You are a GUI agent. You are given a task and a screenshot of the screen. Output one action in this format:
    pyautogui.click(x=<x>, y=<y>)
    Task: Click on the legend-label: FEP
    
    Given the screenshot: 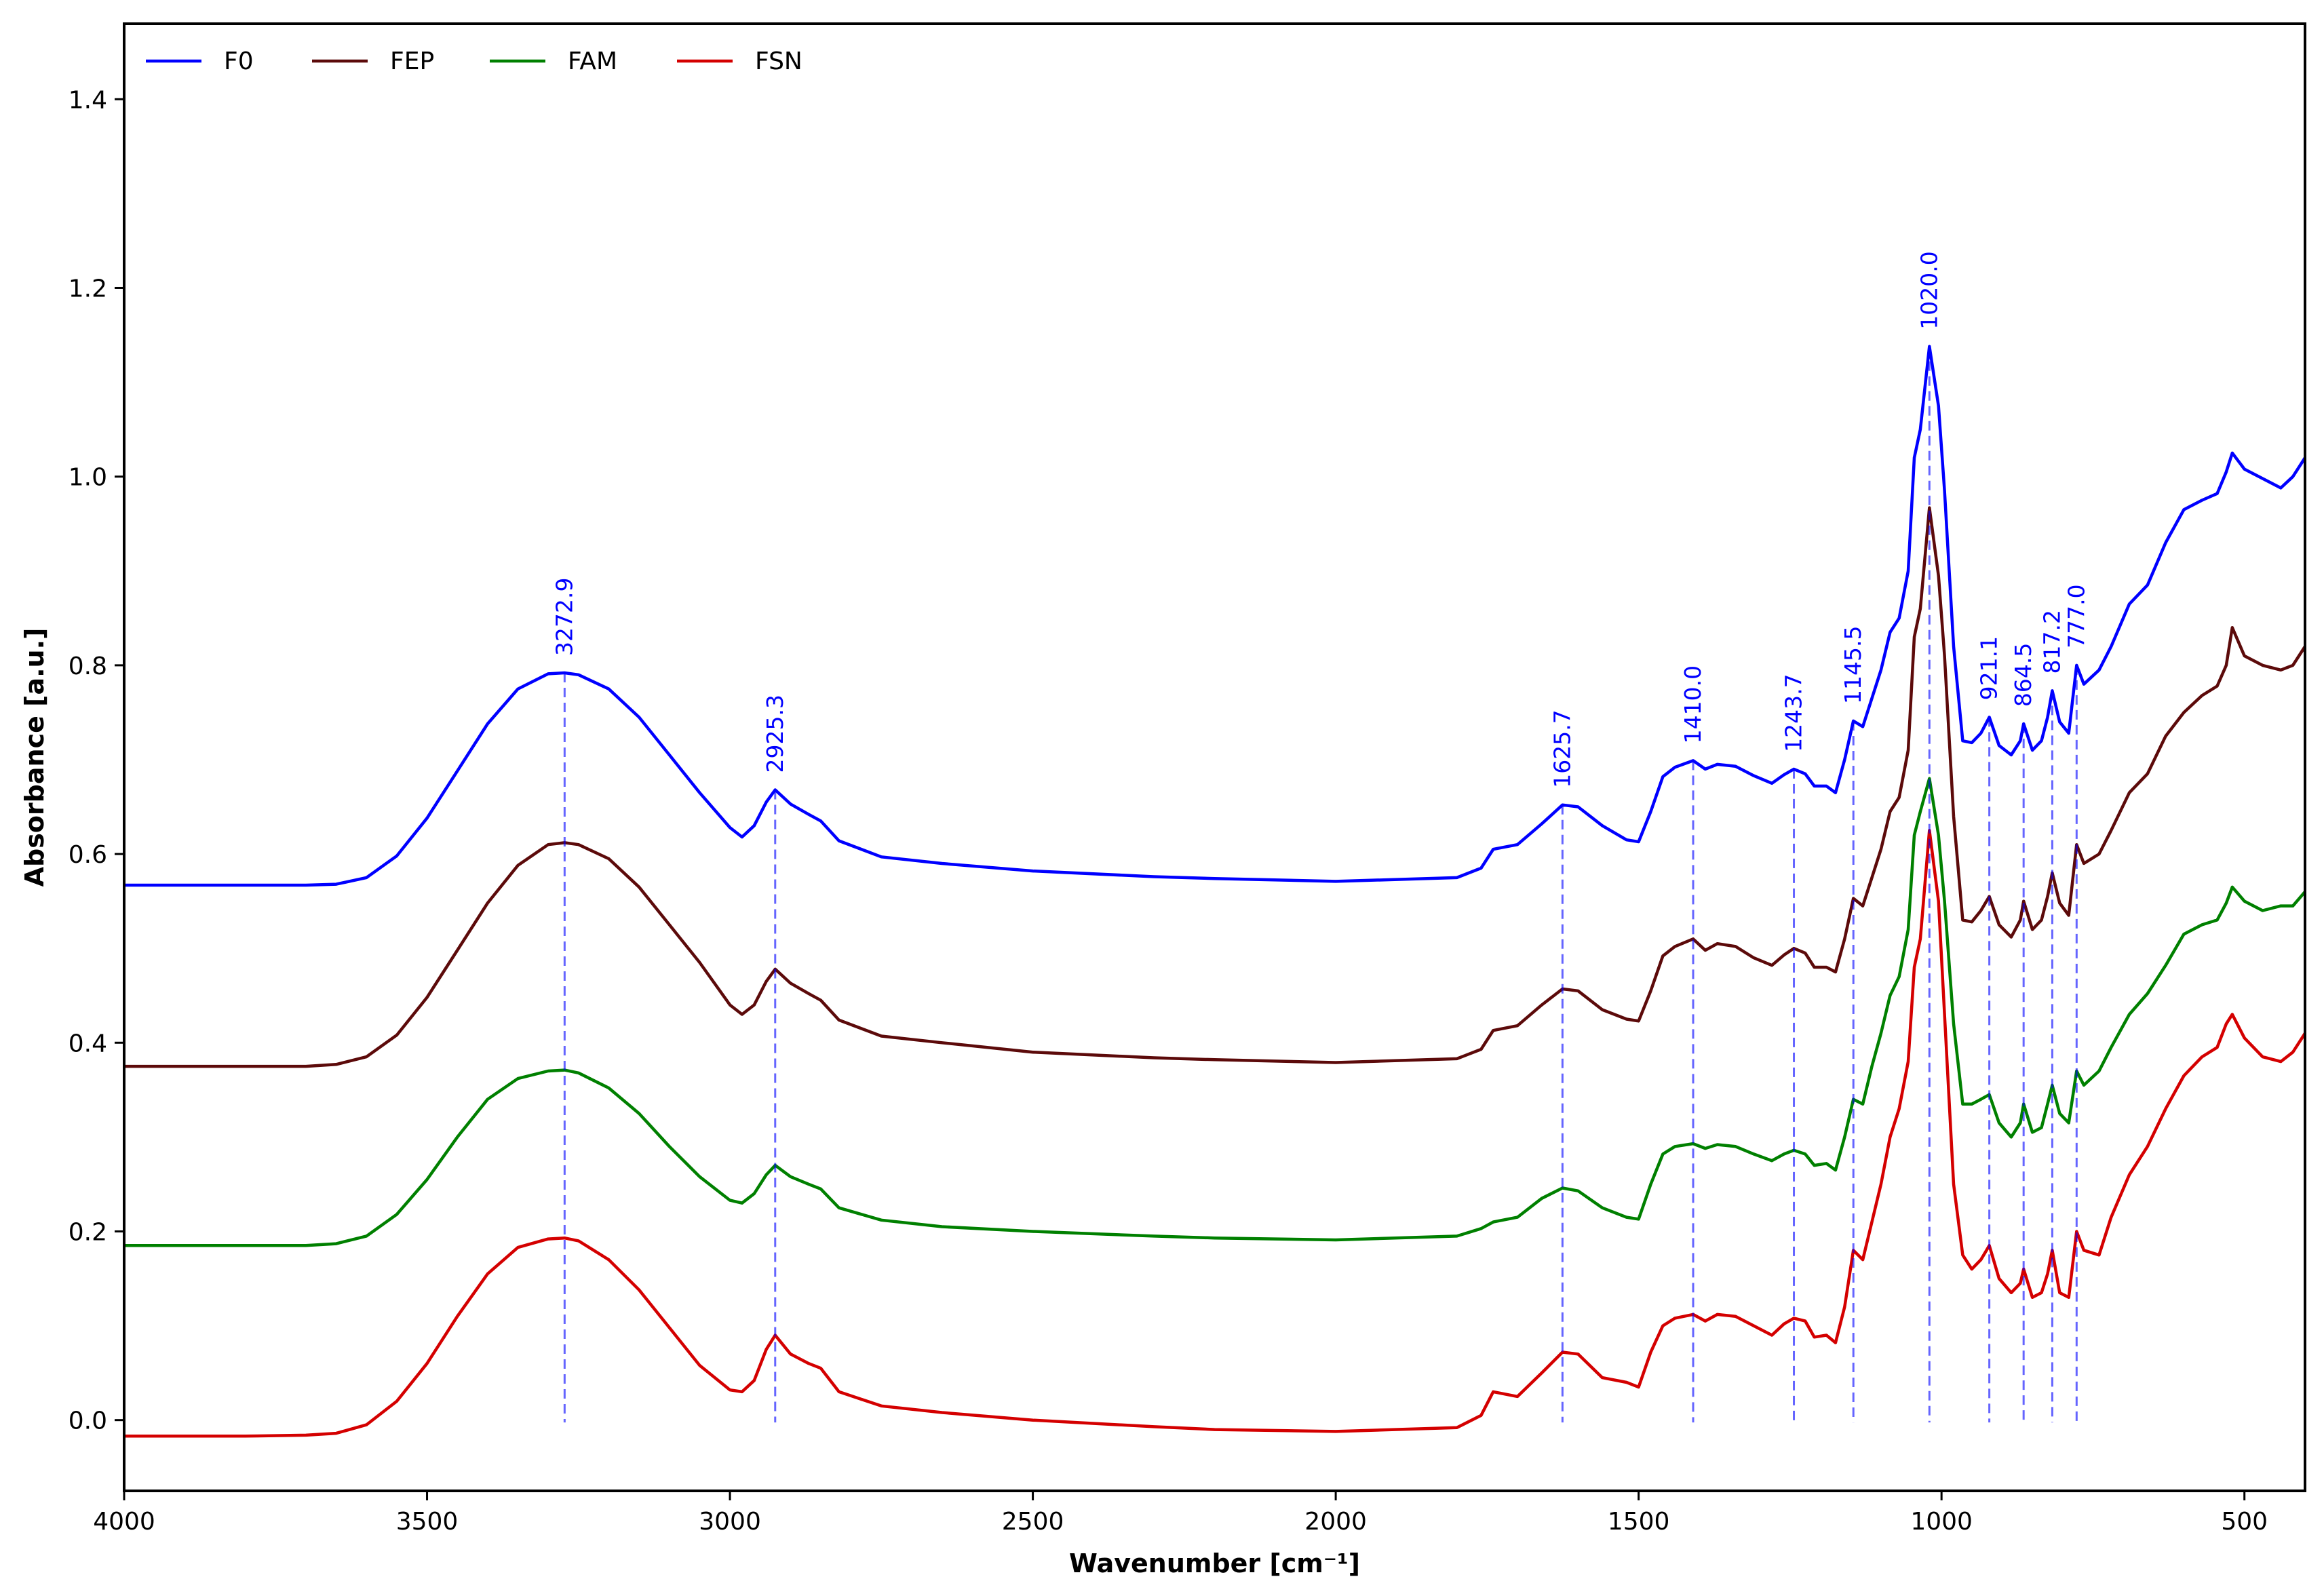 What is the action you would take?
    pyautogui.click(x=412, y=61)
    